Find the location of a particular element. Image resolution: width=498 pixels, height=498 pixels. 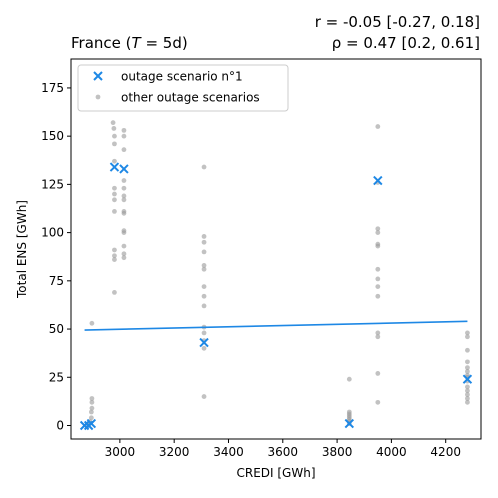

y-axis-label: Total ENS [GWh] is located at coordinates (22, 249).